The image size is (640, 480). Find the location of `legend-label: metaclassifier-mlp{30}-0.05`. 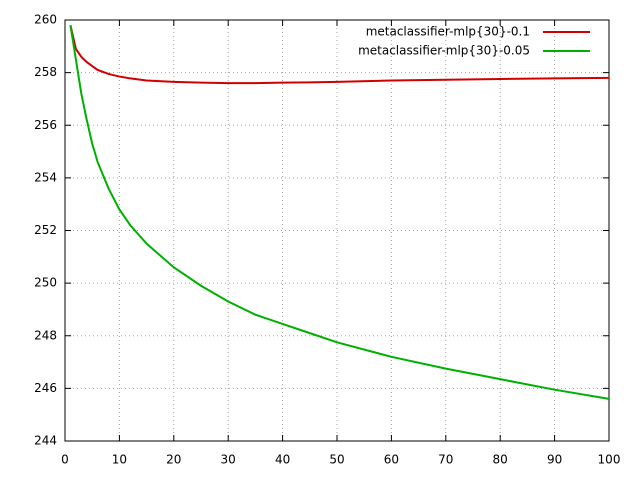

legend-label: metaclassifier-mlp{30}-0.05 is located at coordinates (444, 51).